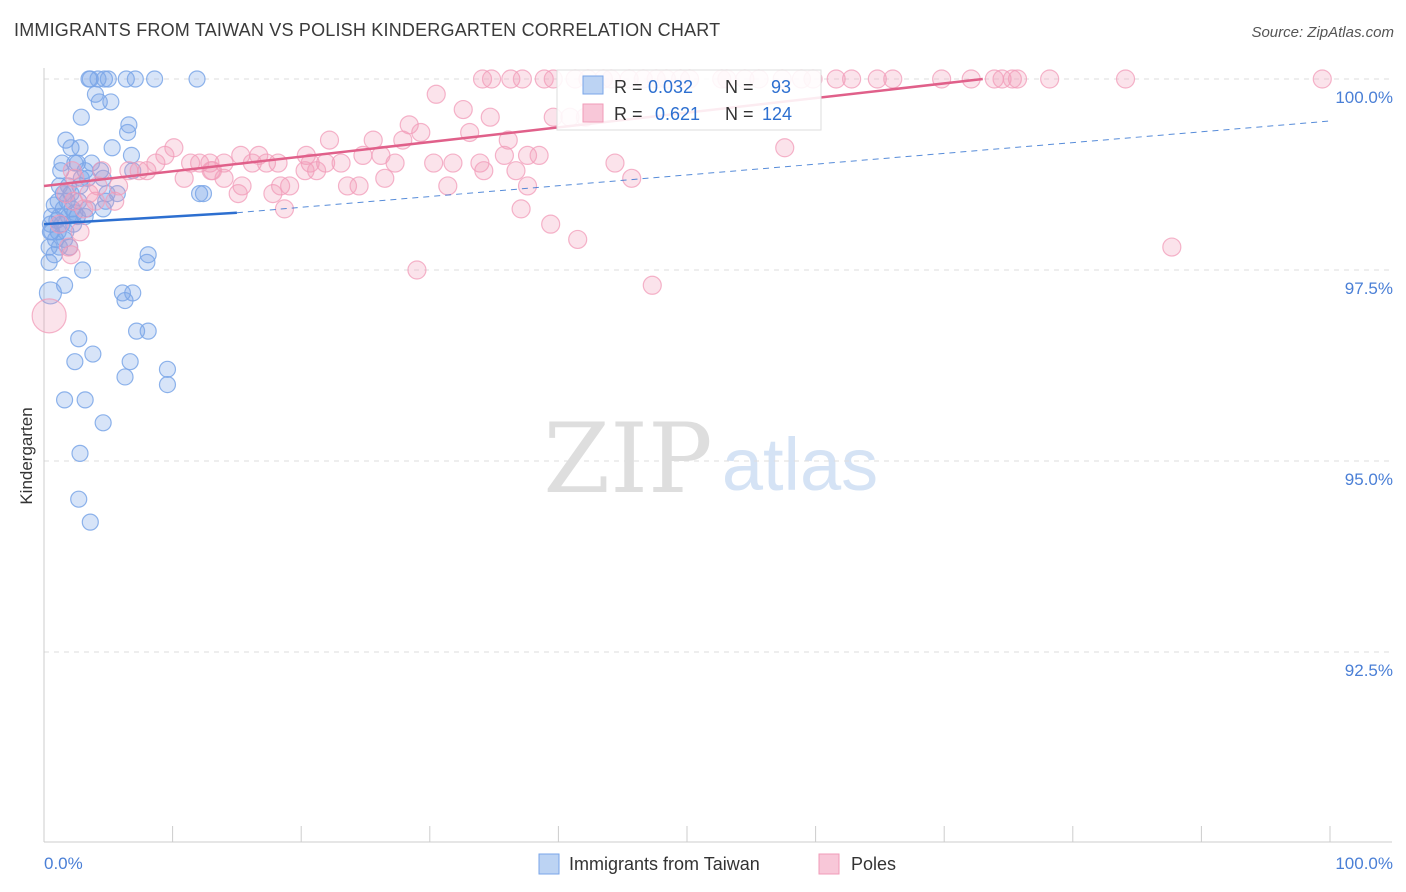 This screenshot has height=892, width=1406. What do you see at coordinates (1322, 32) in the screenshot?
I see `source-label: Source: ZipAtlas.com` at bounding box center [1322, 32].